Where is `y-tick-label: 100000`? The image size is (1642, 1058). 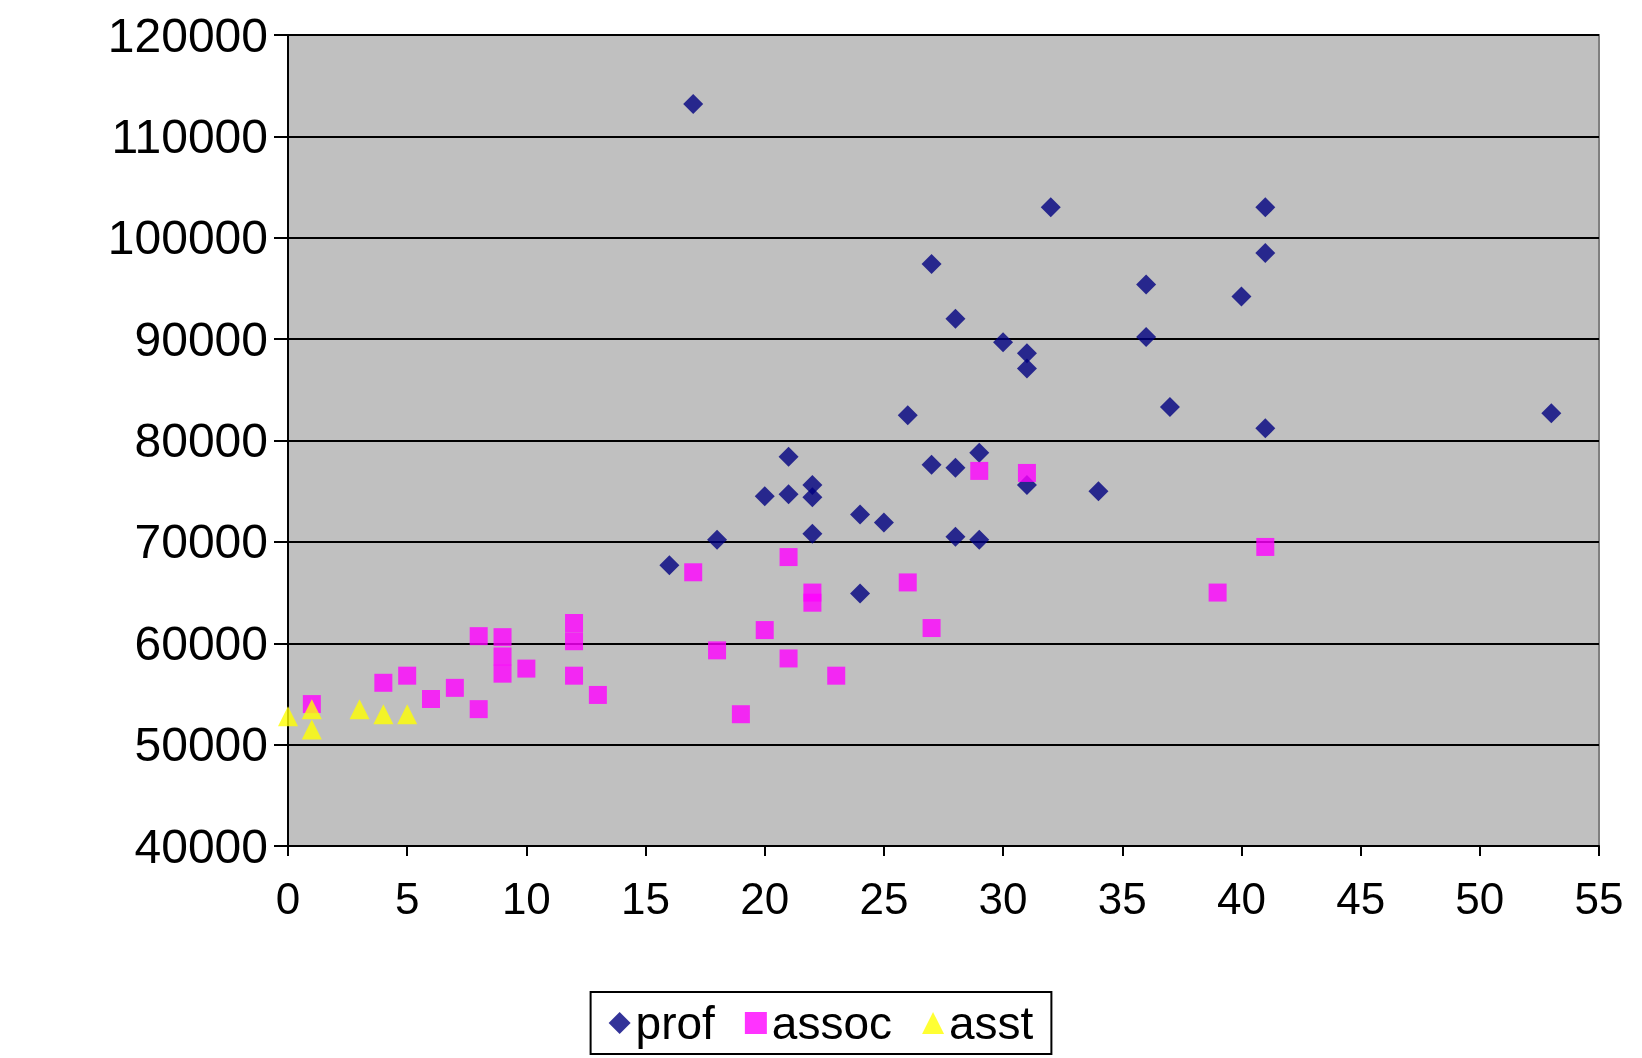 y-tick-label: 100000 is located at coordinates (187, 238).